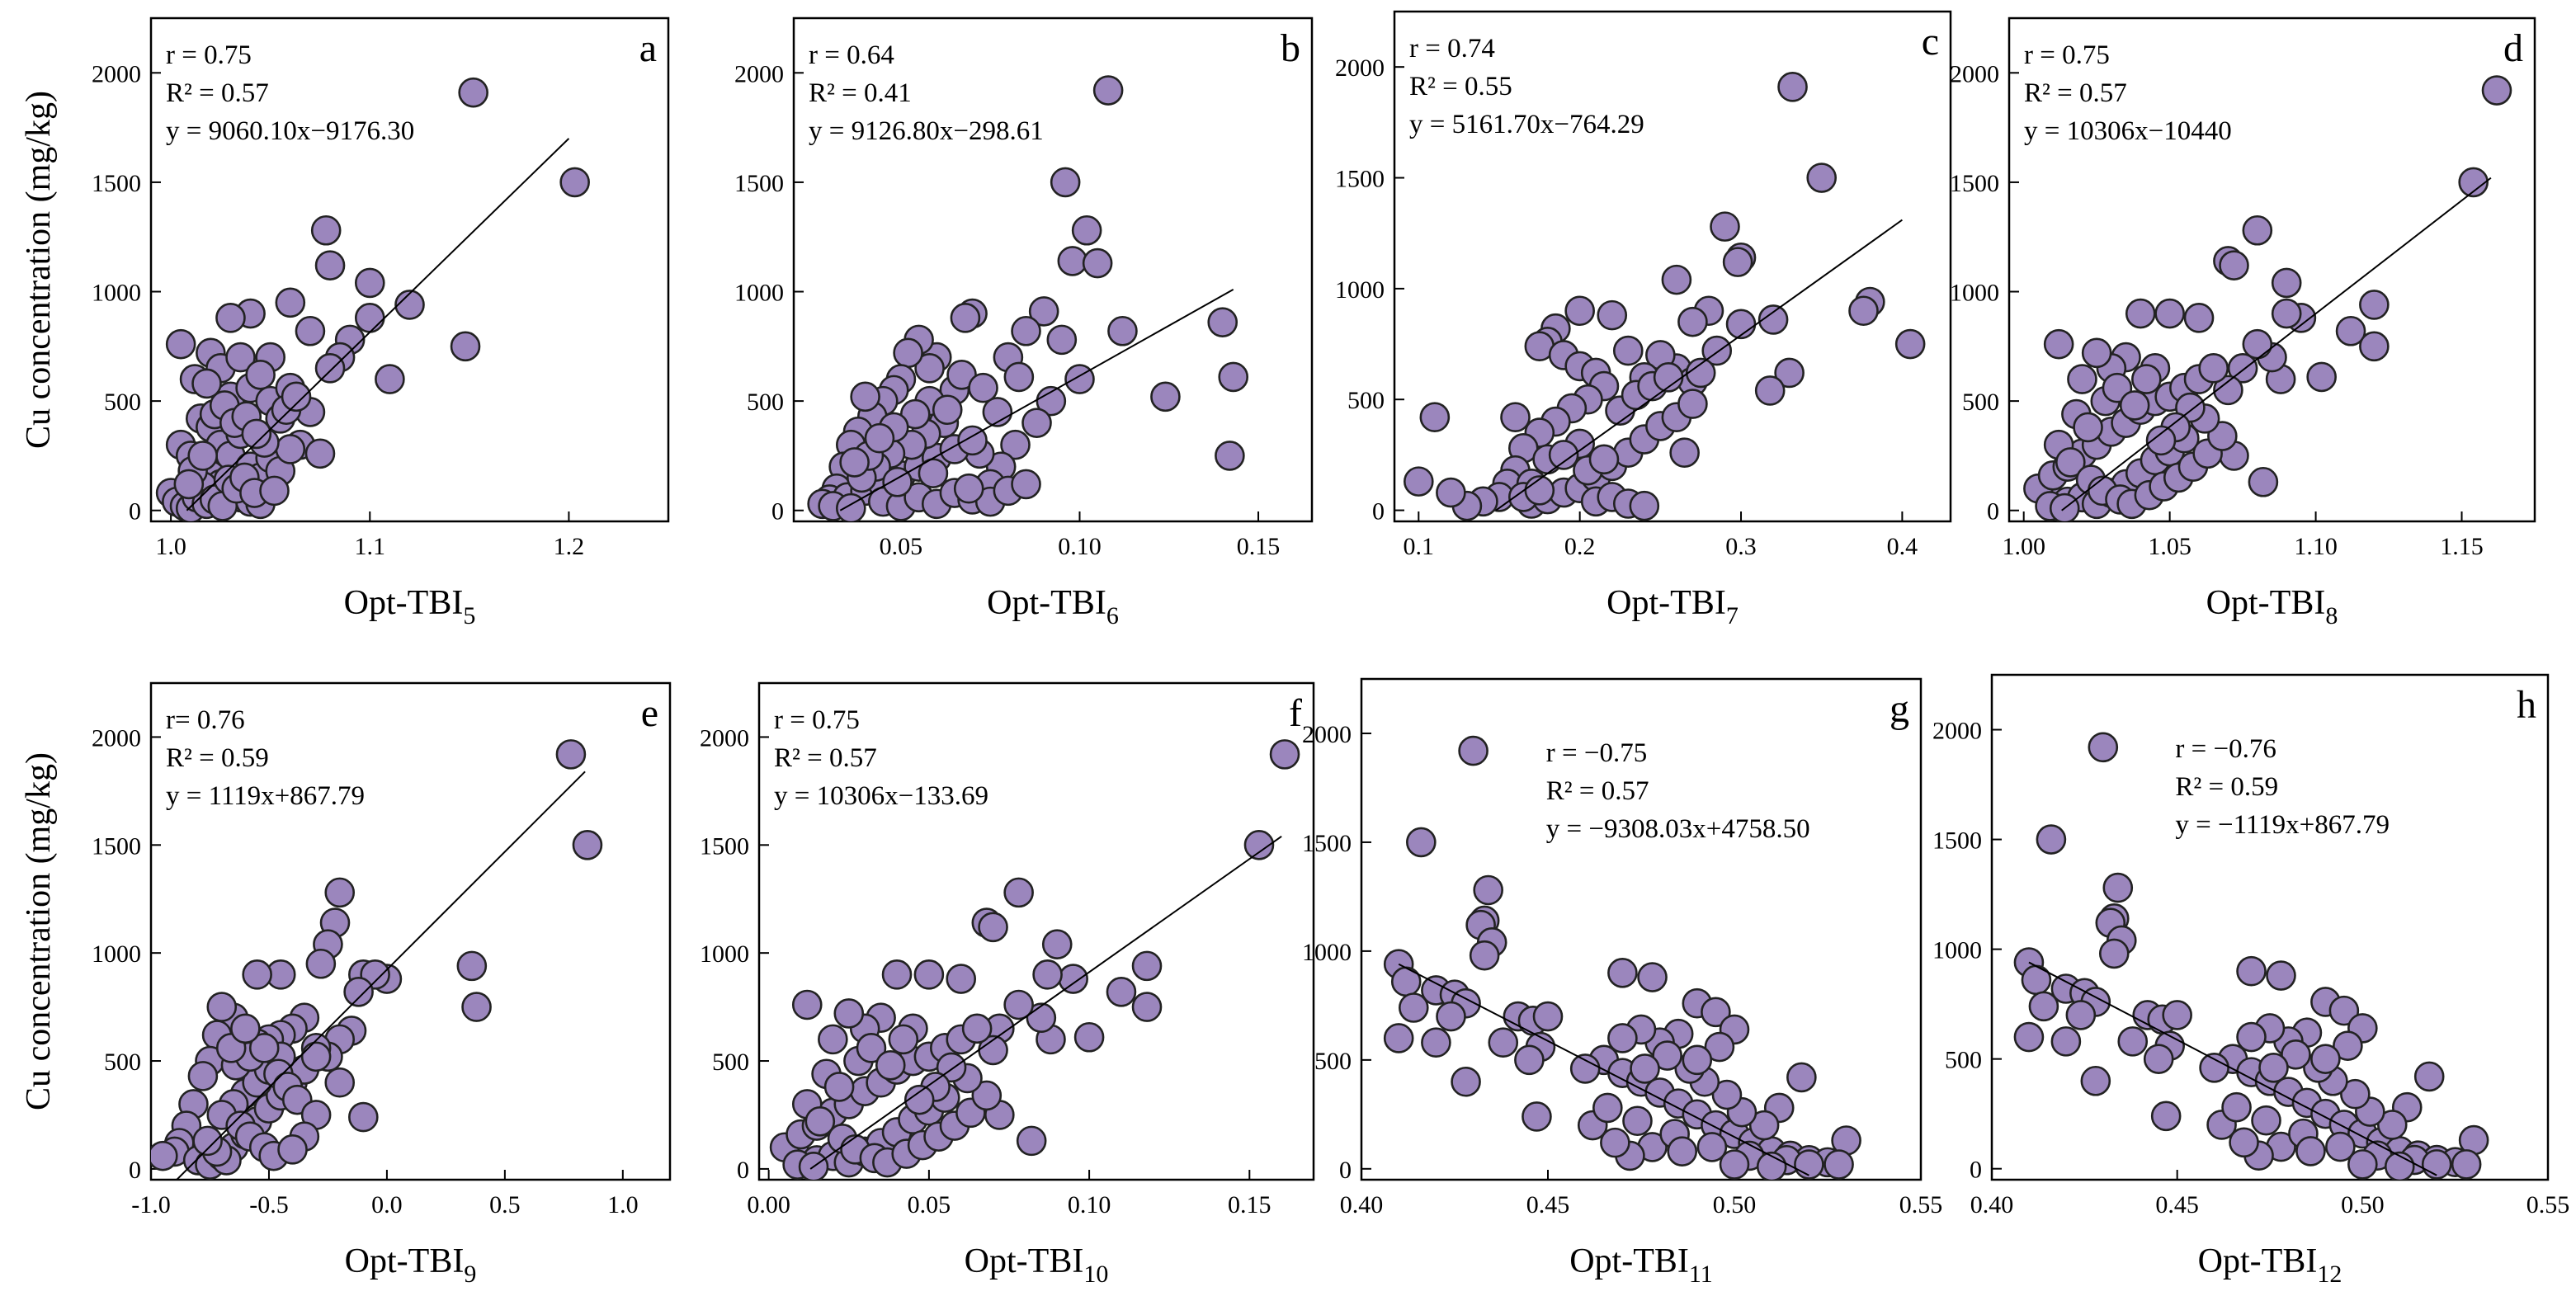 The image size is (2576, 1315). I want to click on stat-line: y = −9308.03x+4758.50, so click(1678, 829).